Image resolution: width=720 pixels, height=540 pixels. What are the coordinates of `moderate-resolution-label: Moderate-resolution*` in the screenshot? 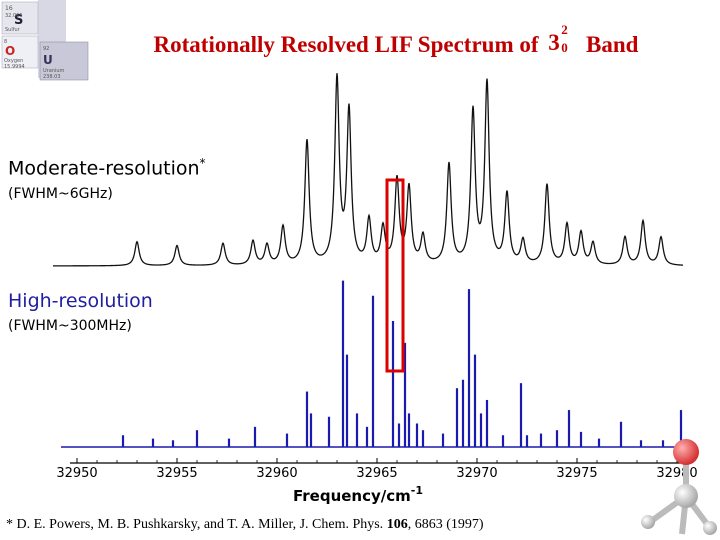 It's located at (107, 167).